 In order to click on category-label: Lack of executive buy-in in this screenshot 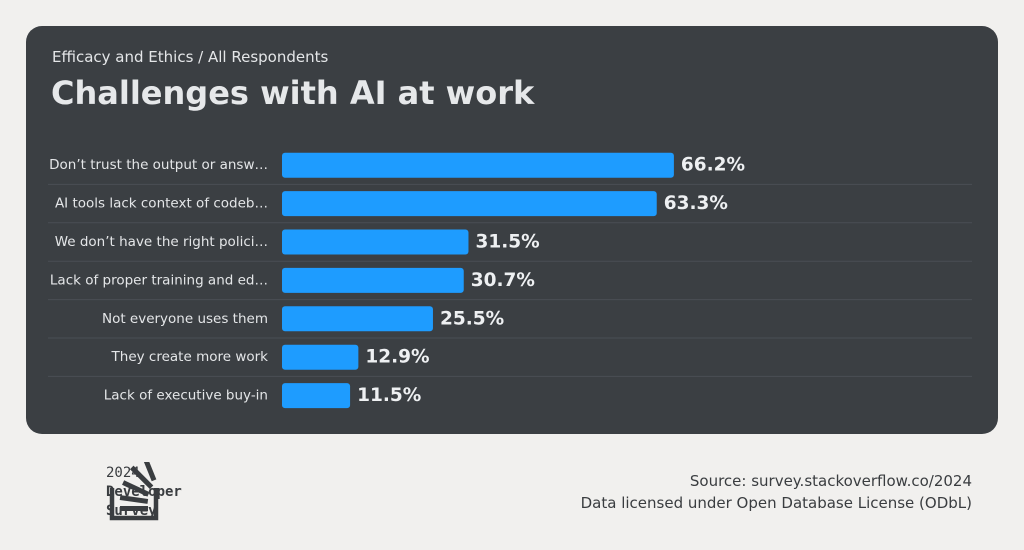, I will do `click(186, 396)`.